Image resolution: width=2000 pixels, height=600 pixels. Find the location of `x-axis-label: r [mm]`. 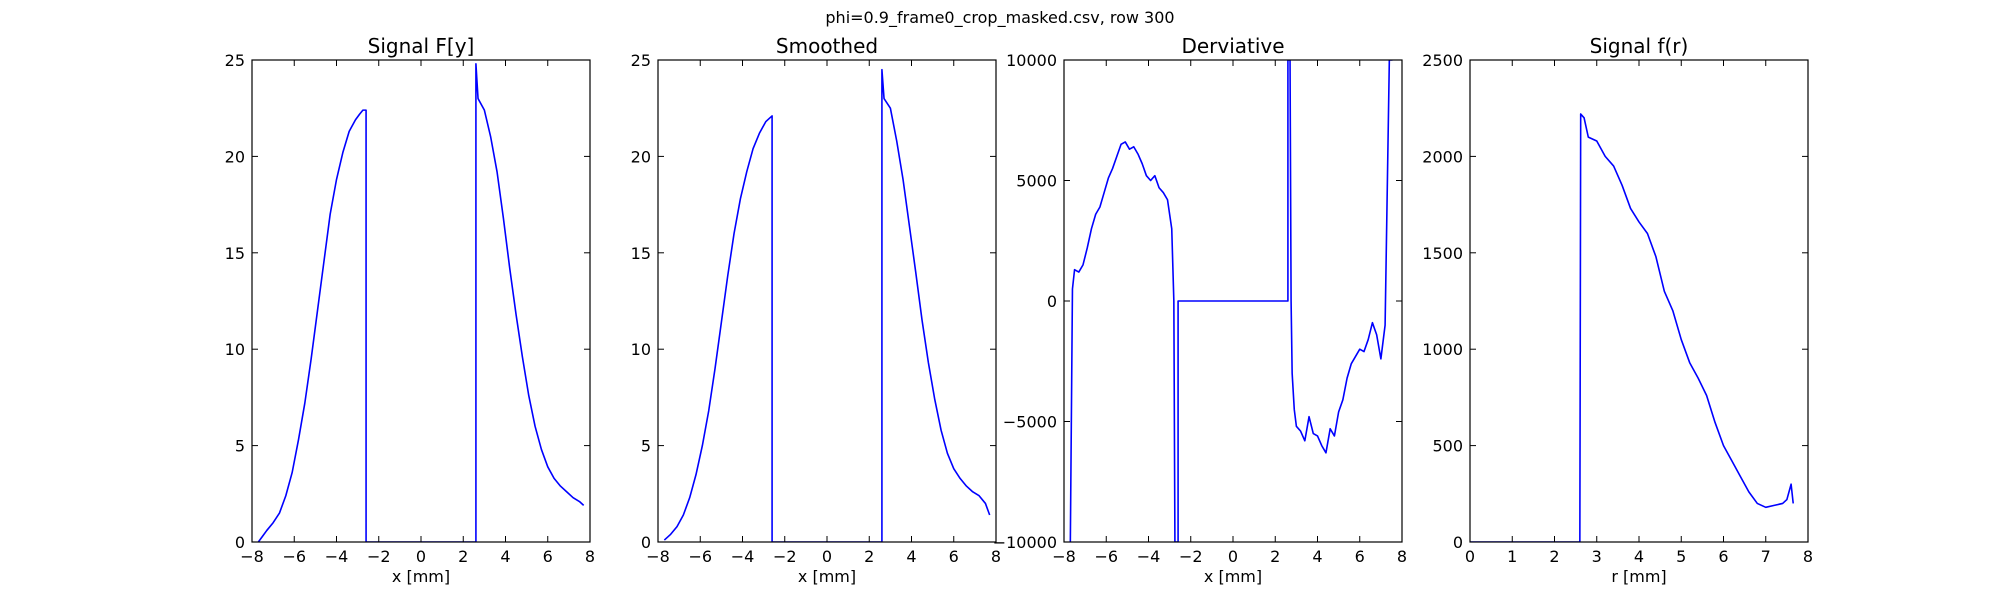

x-axis-label: r [mm] is located at coordinates (1638, 576).